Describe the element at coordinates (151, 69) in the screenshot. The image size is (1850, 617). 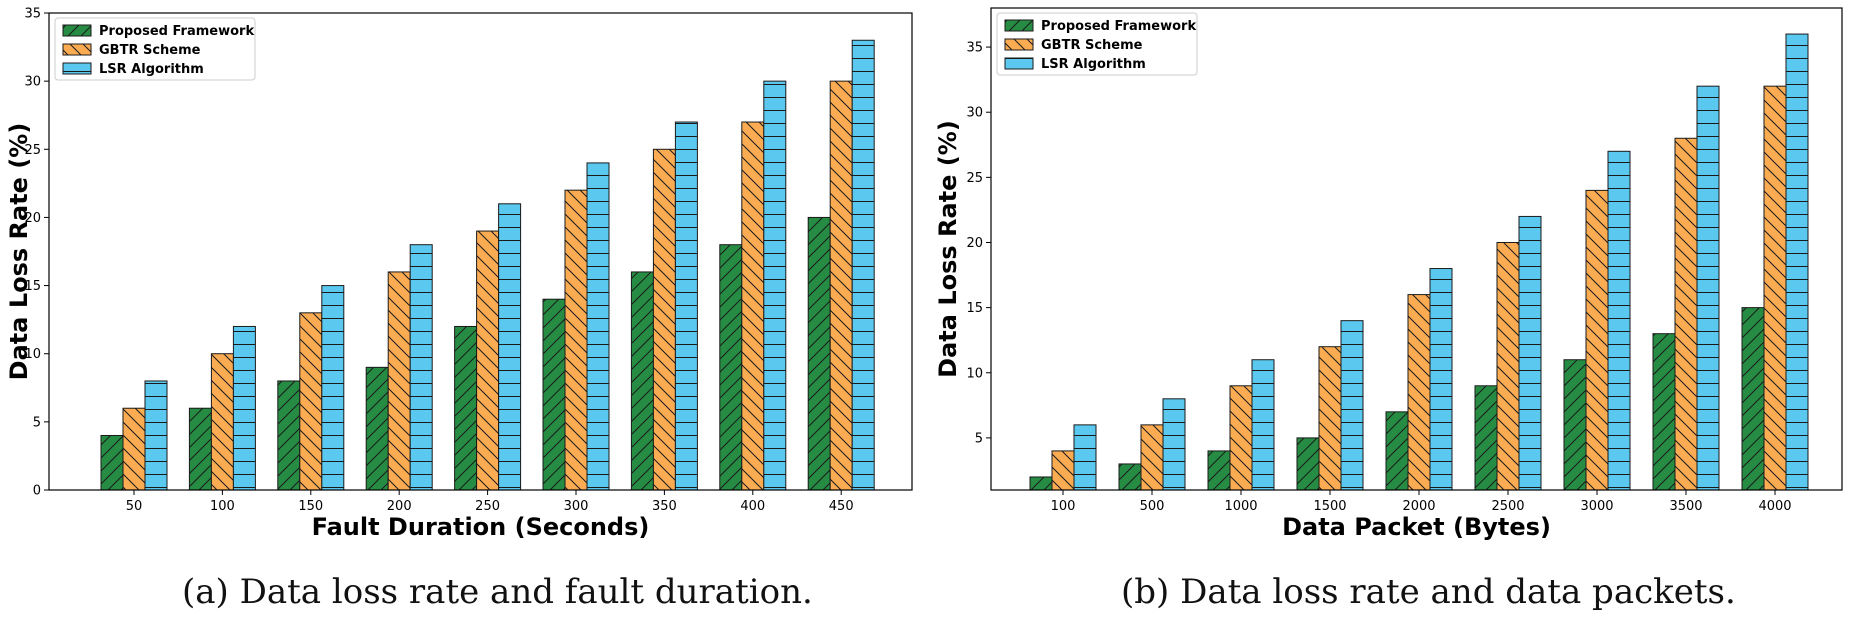
I see `chart-a-legend-label-lsr: LSR Algorithm` at that location.